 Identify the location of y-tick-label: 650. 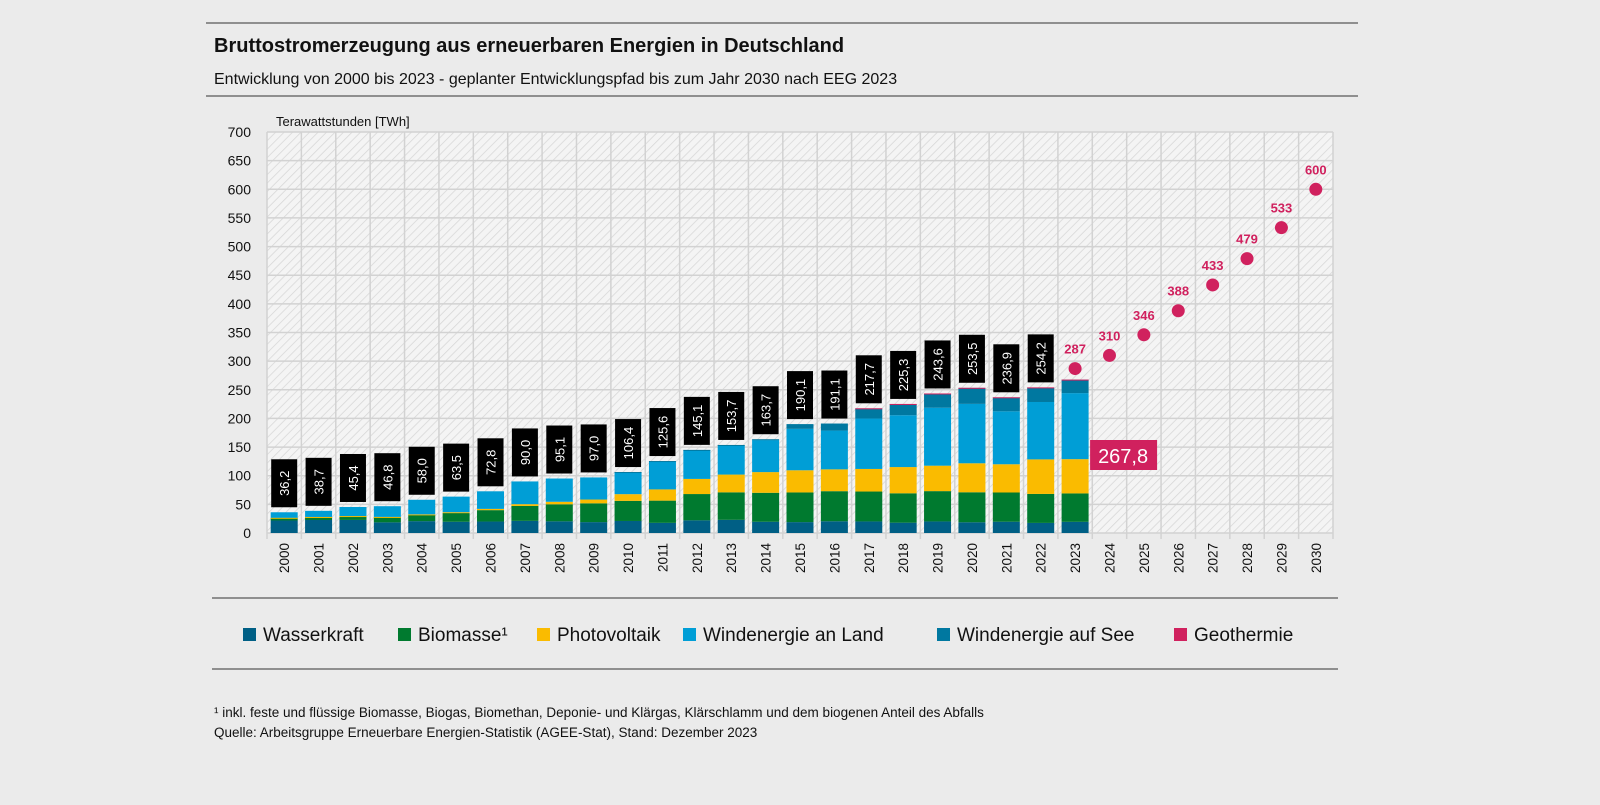
(240, 161).